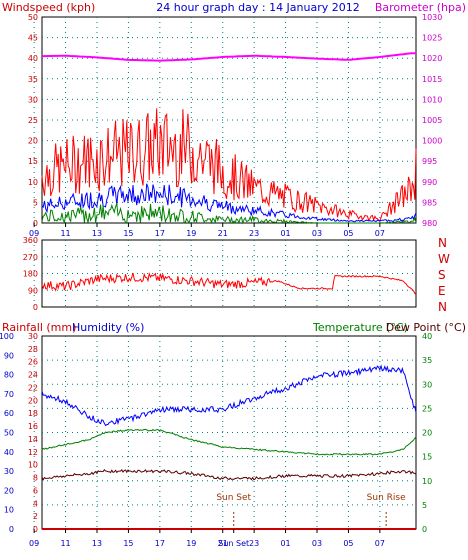  What do you see at coordinates (33, 99) in the screenshot?
I see `wind-tick-label: 30` at bounding box center [33, 99].